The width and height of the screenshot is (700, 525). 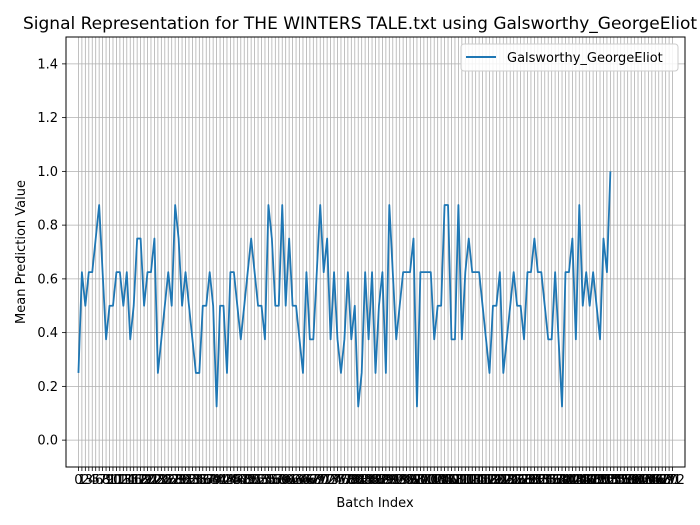 What do you see at coordinates (244, 480) in the screenshot?
I see `x-tick-label: 48` at bounding box center [244, 480].